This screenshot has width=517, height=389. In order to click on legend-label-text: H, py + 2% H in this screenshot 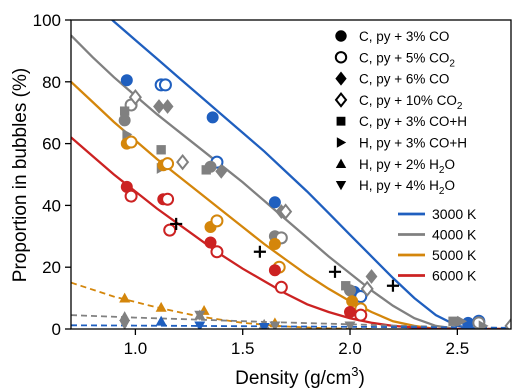, I will do `click(399, 164)`.